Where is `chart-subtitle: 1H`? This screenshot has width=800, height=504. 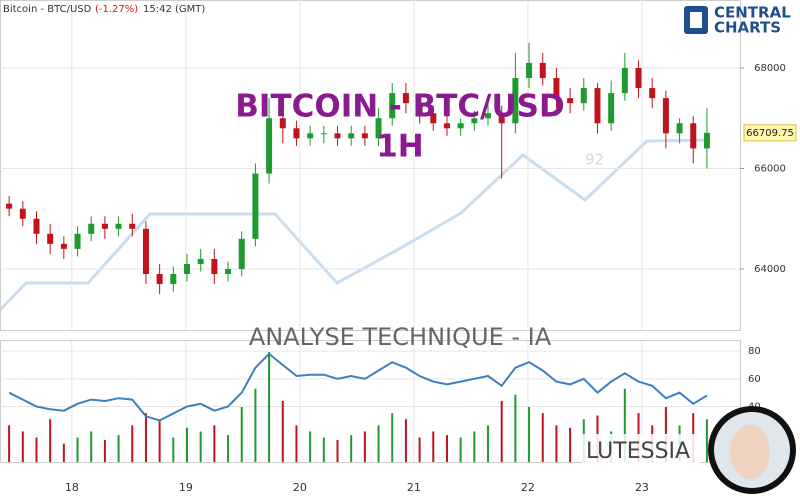
chart-subtitle: 1H is located at coordinates (400, 147).